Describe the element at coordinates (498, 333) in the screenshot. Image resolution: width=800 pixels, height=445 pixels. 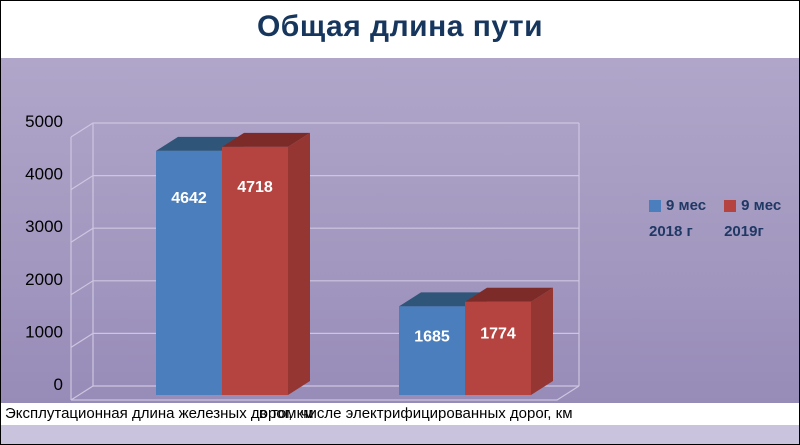
I see `bar-value-label: 1774` at that location.